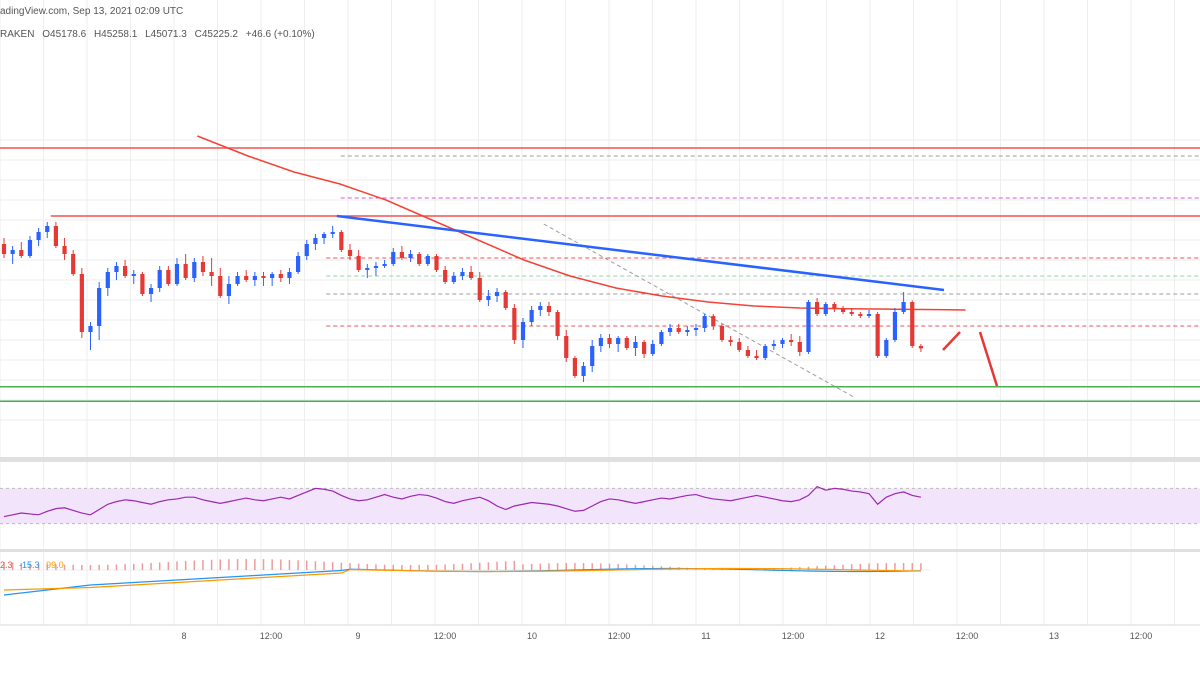 This screenshot has height=680, width=1200. What do you see at coordinates (699, 311) in the screenshot?
I see `fib-diagonal-line` at bounding box center [699, 311].